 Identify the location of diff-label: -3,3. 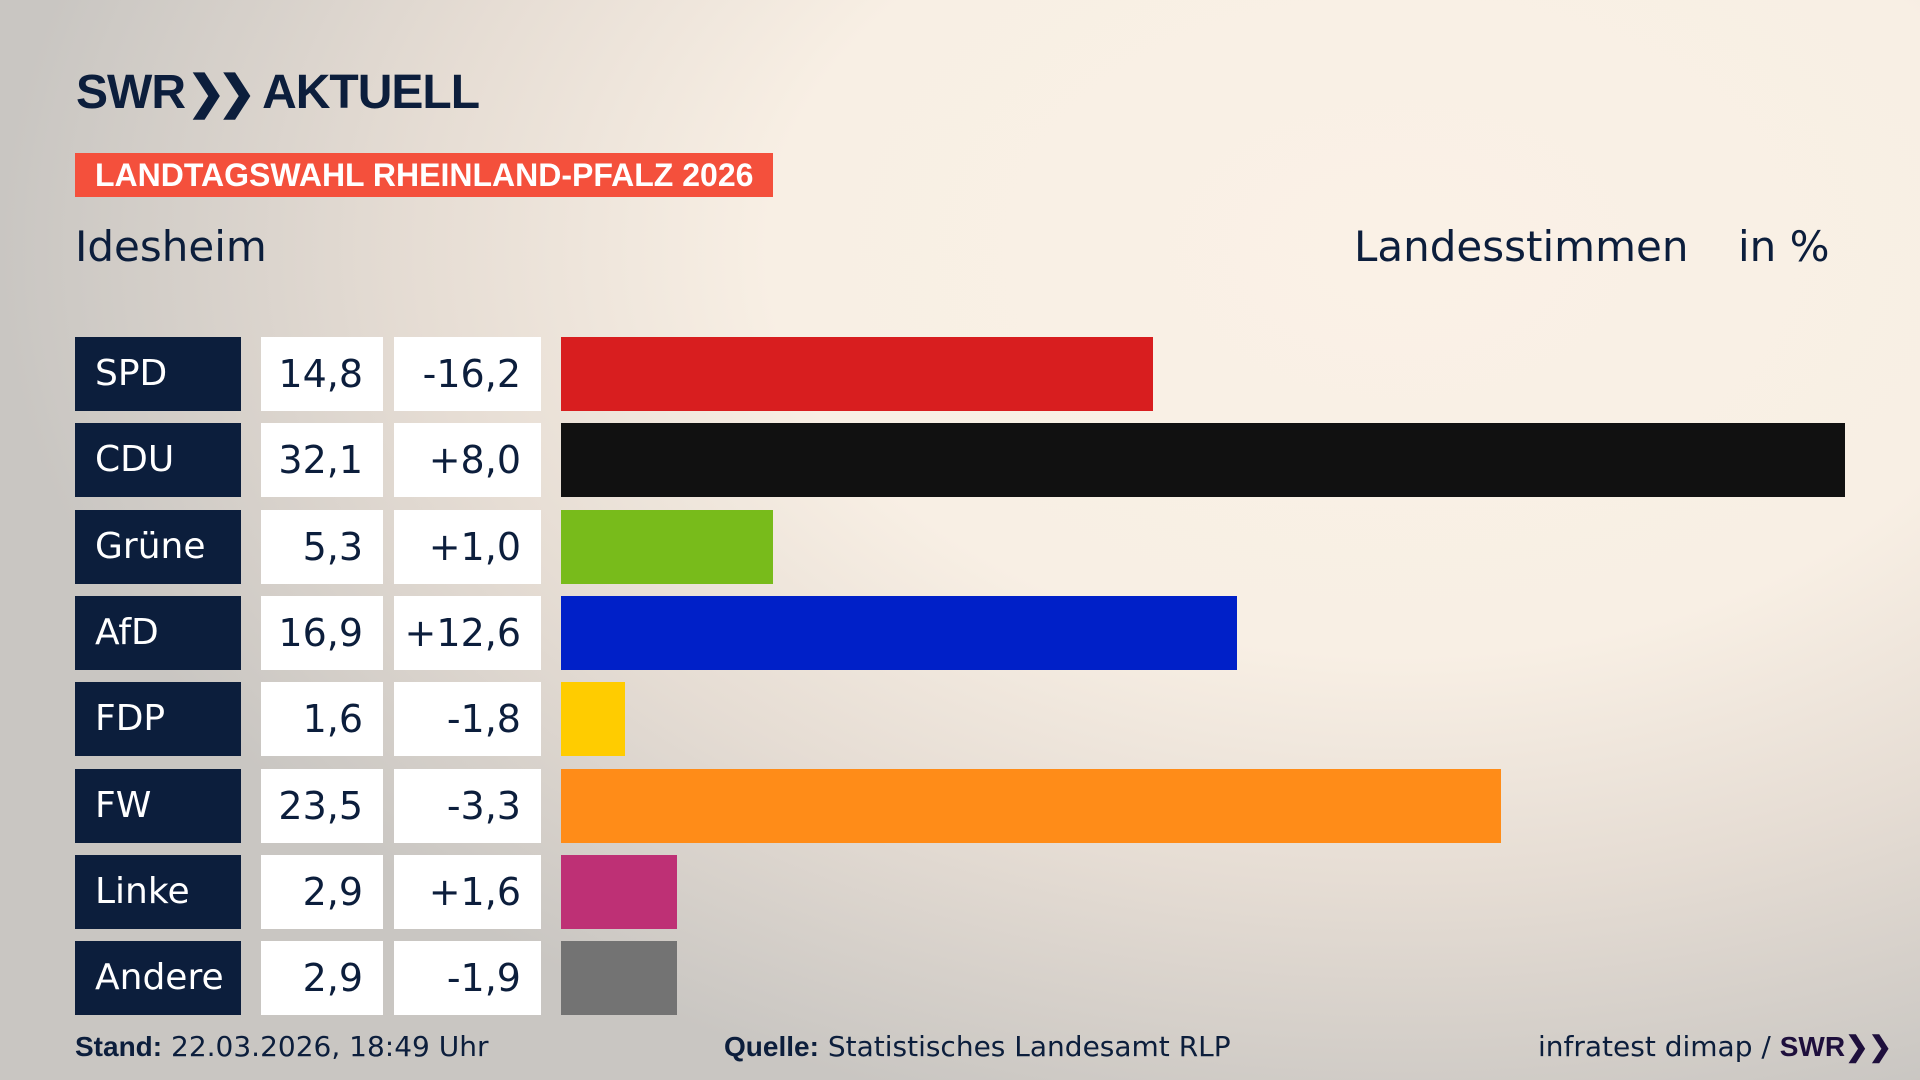
(467, 805).